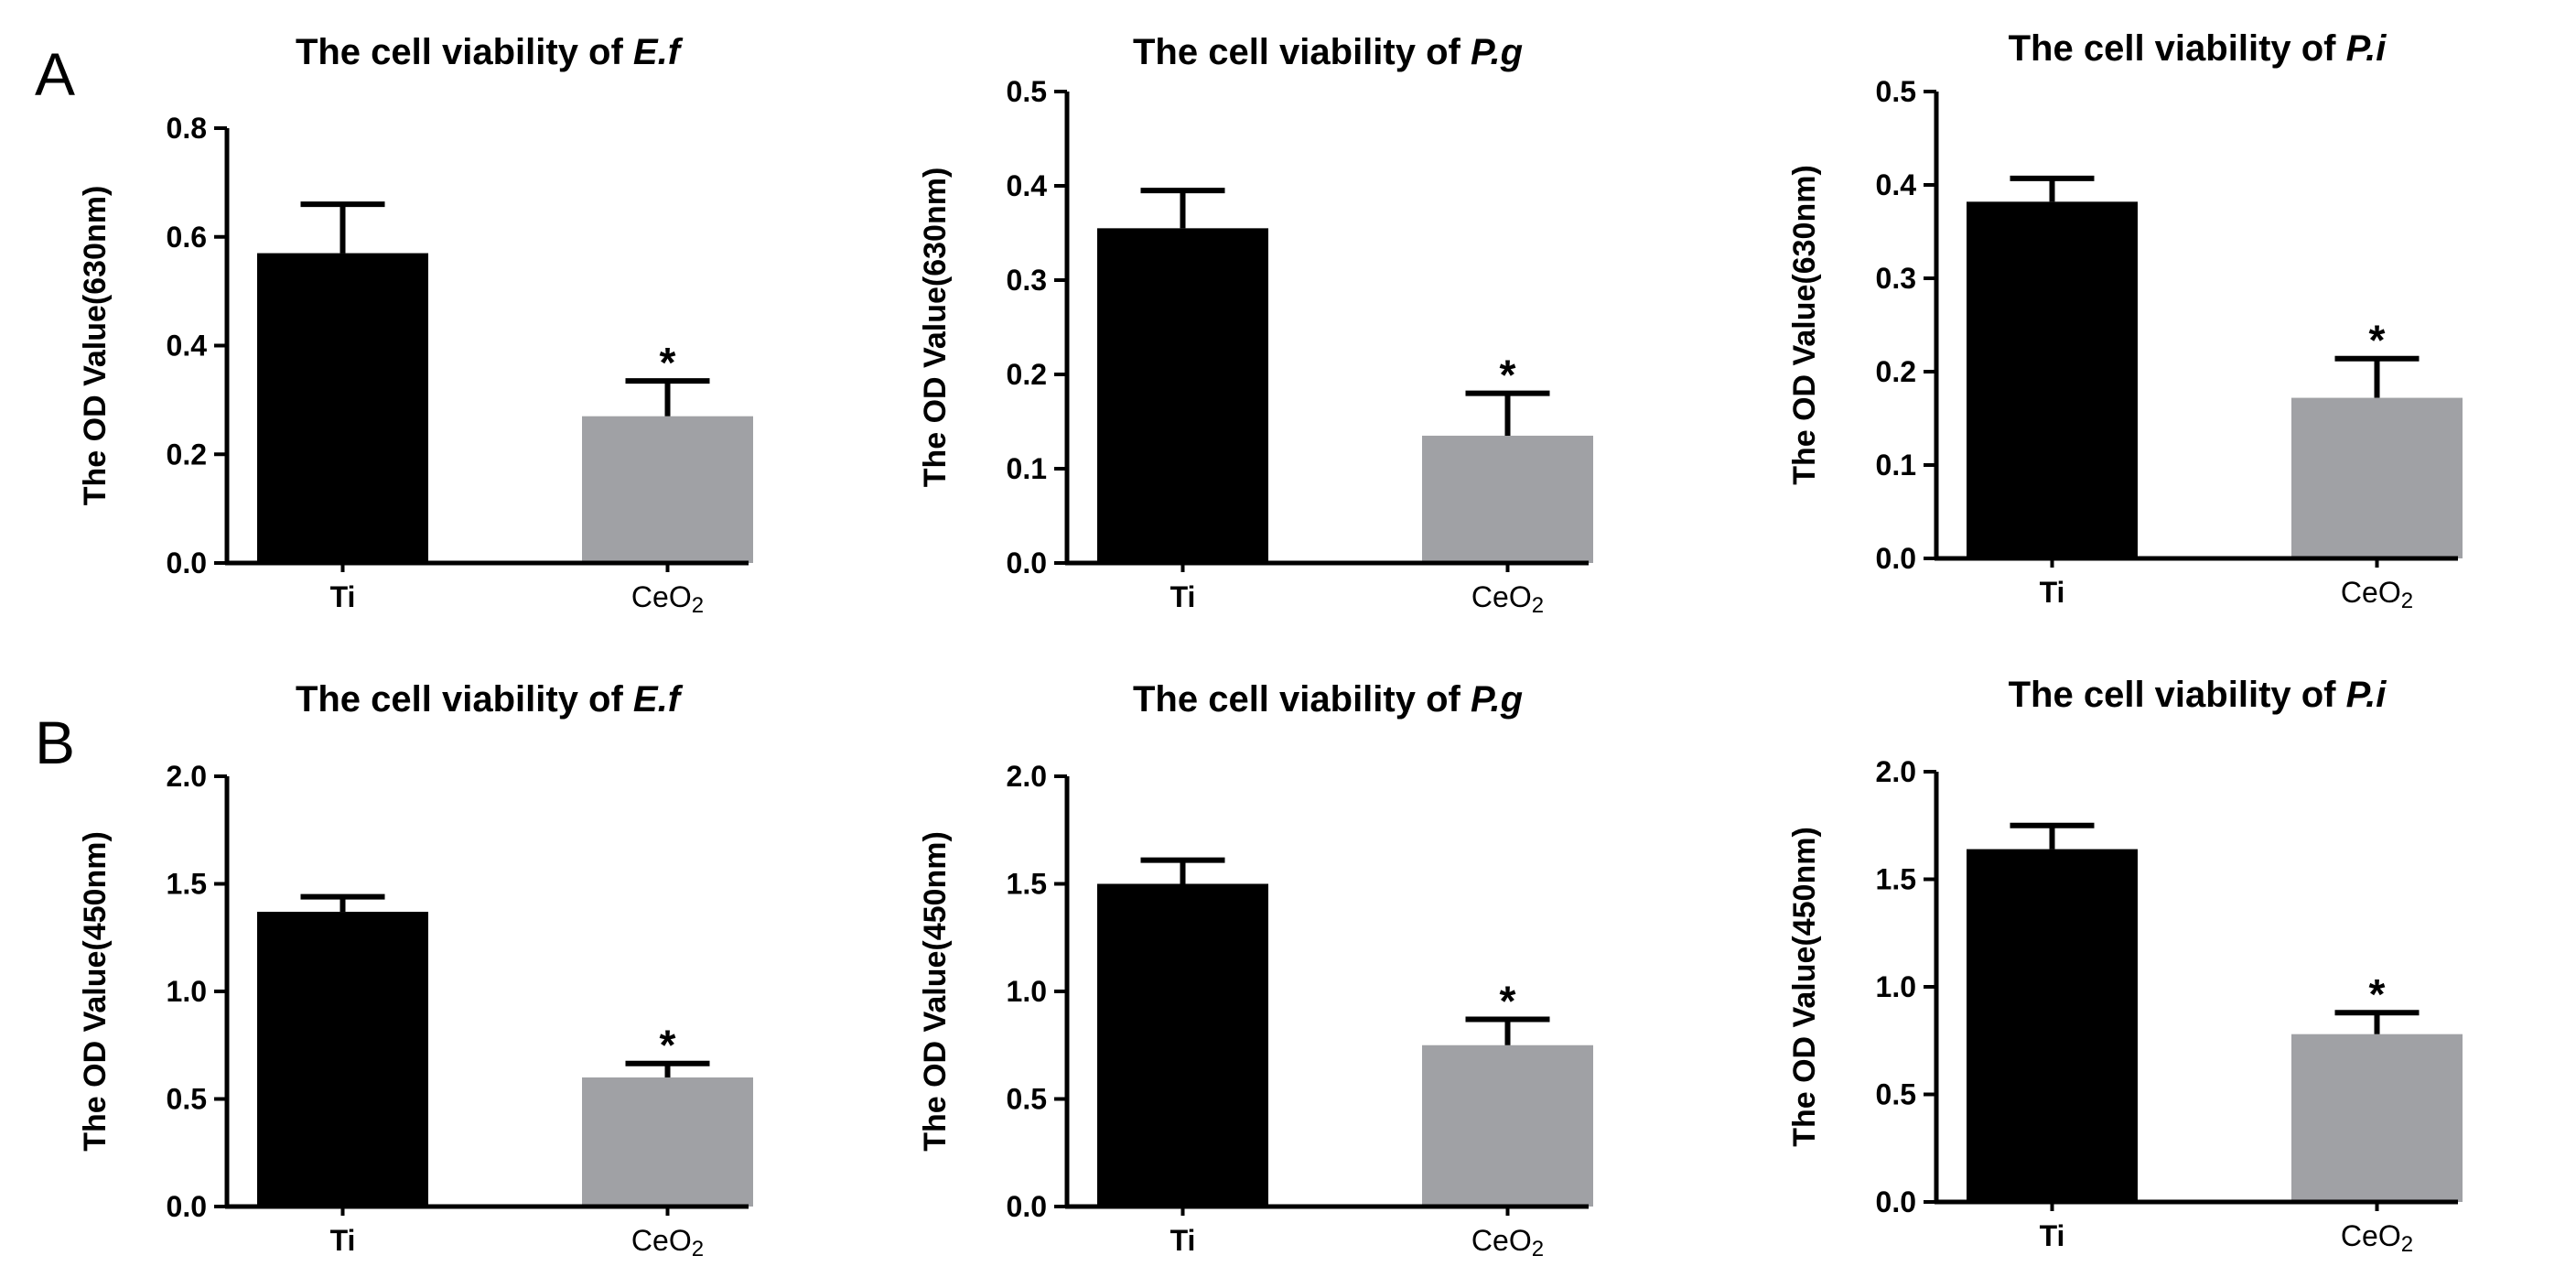  What do you see at coordinates (1508, 1002) in the screenshot?
I see `chart-5-significance-marker: *` at bounding box center [1508, 1002].